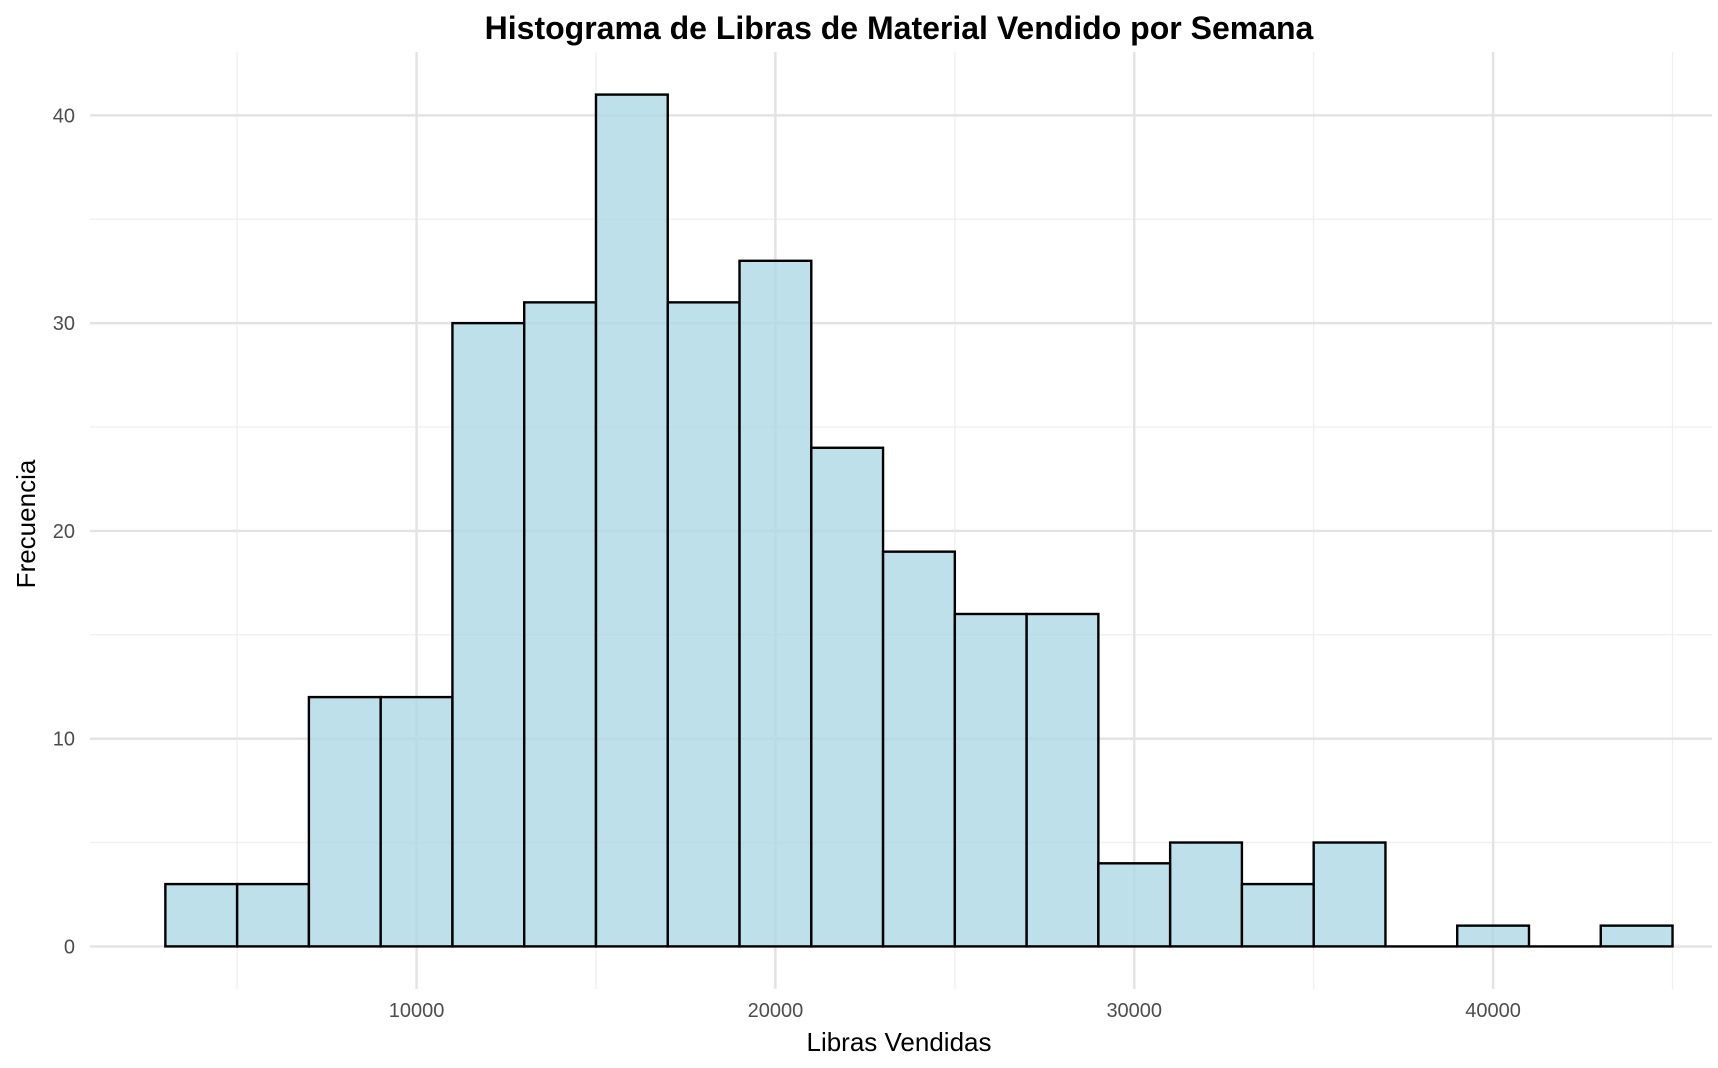  Describe the element at coordinates (64, 740) in the screenshot. I see `y-tick-label: 10` at that location.